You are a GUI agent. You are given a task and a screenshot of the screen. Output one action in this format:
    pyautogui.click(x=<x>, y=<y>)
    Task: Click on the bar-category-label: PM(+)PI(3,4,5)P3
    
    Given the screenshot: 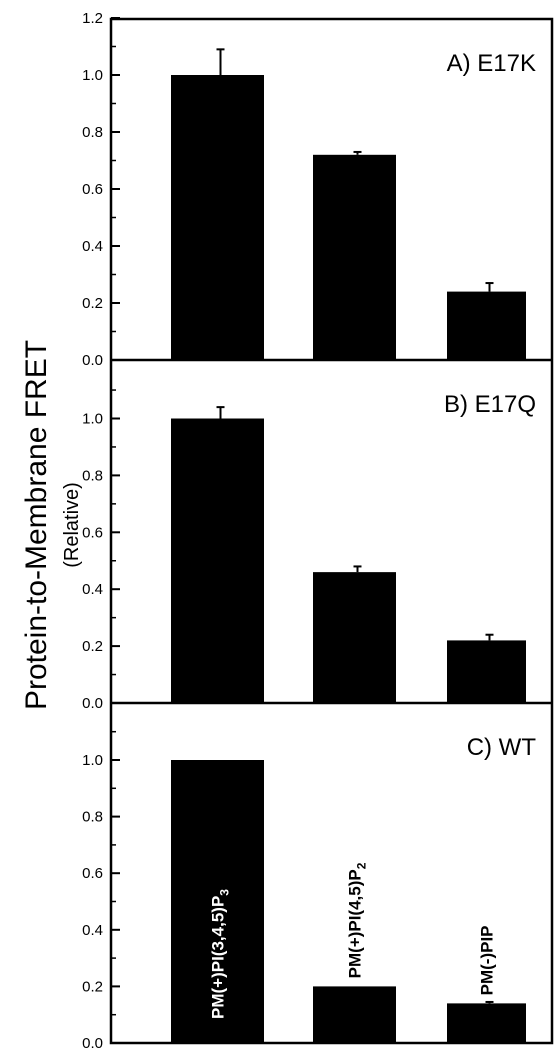 What is the action you would take?
    pyautogui.click(x=220, y=954)
    